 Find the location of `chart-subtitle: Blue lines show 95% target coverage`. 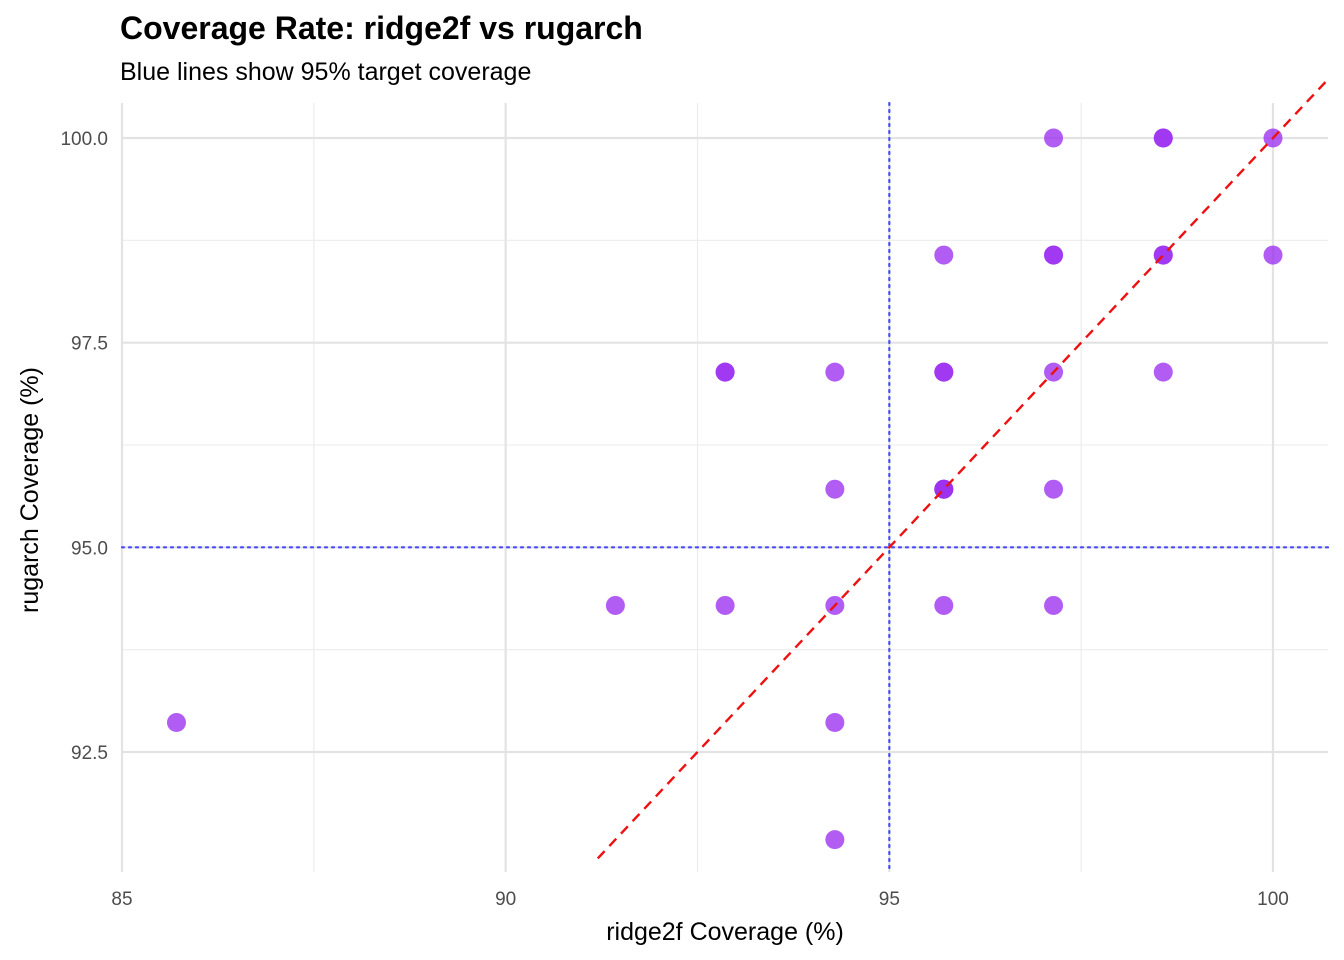

chart-subtitle: Blue lines show 95% target coverage is located at coordinates (326, 72).